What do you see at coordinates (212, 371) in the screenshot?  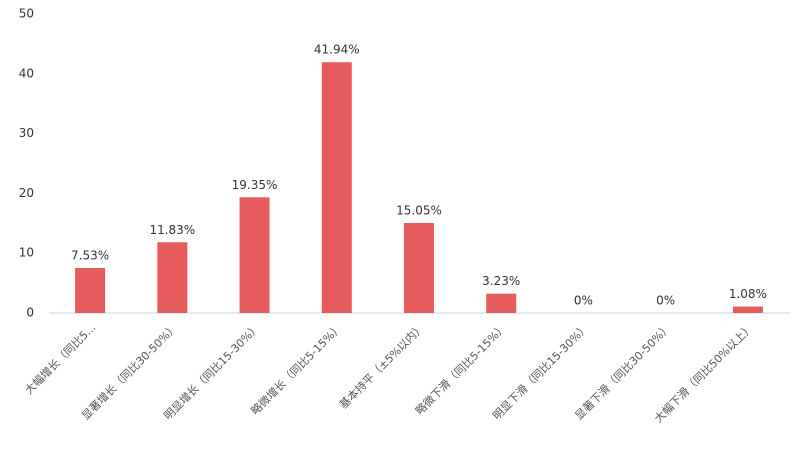 I see `x-tick-label: 明显增长（同比15-30%）` at bounding box center [212, 371].